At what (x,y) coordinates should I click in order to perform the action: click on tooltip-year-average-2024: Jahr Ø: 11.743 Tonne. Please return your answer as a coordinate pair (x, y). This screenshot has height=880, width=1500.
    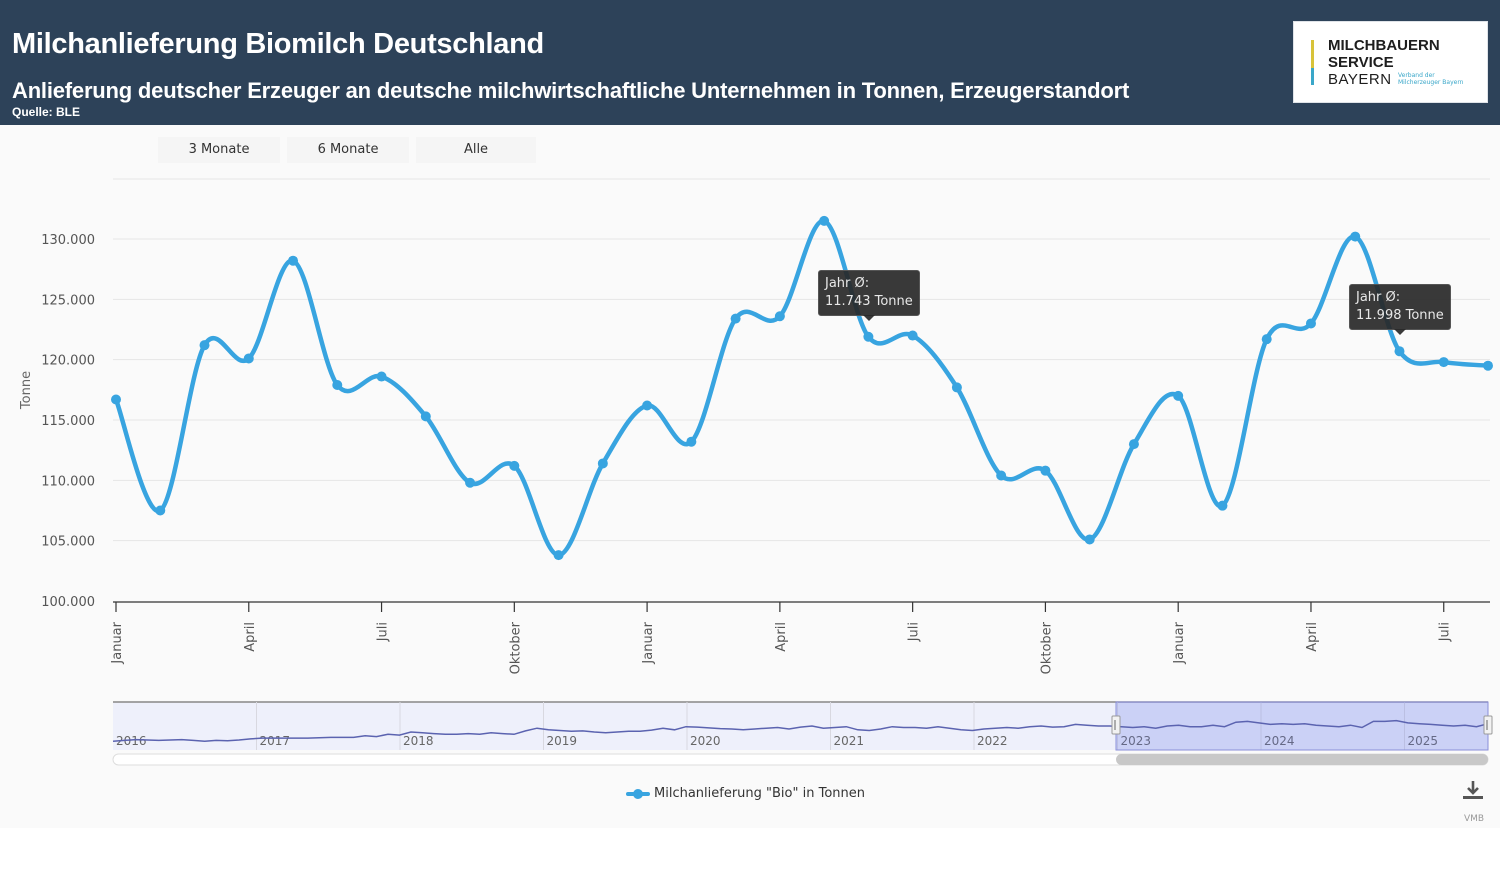
    Looking at the image, I should click on (869, 295).